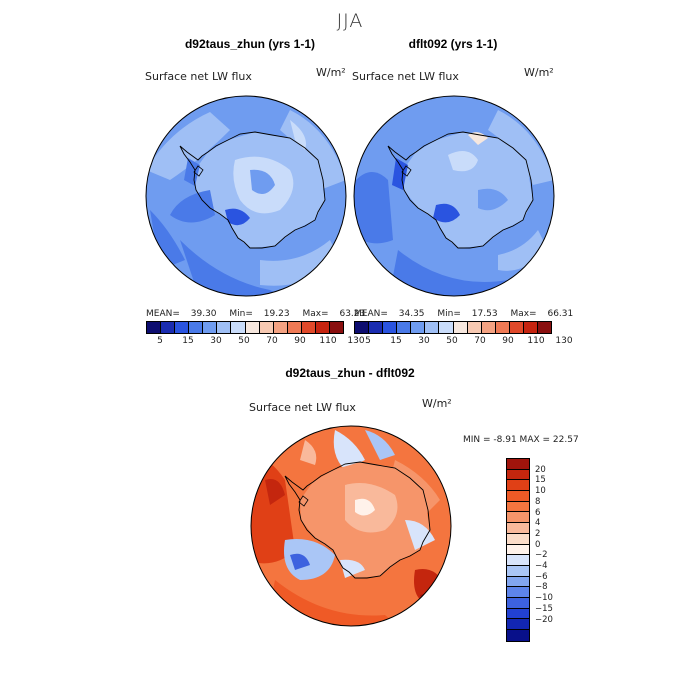  What do you see at coordinates (541, 555) in the screenshot?
I see `colorbar-tick-label: −2` at bounding box center [541, 555].